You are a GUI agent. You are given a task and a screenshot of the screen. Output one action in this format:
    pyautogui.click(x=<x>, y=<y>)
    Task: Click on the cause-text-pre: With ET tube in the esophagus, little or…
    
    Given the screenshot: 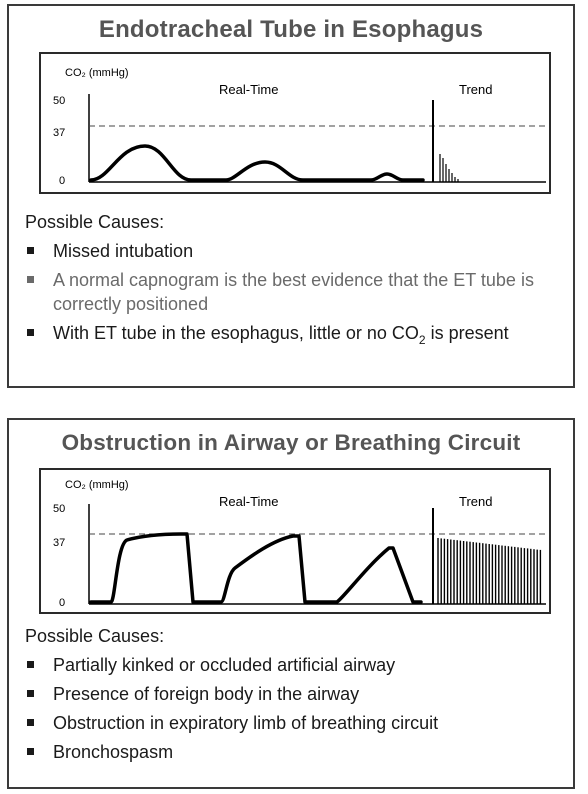 What is the action you would take?
    pyautogui.click(x=236, y=333)
    